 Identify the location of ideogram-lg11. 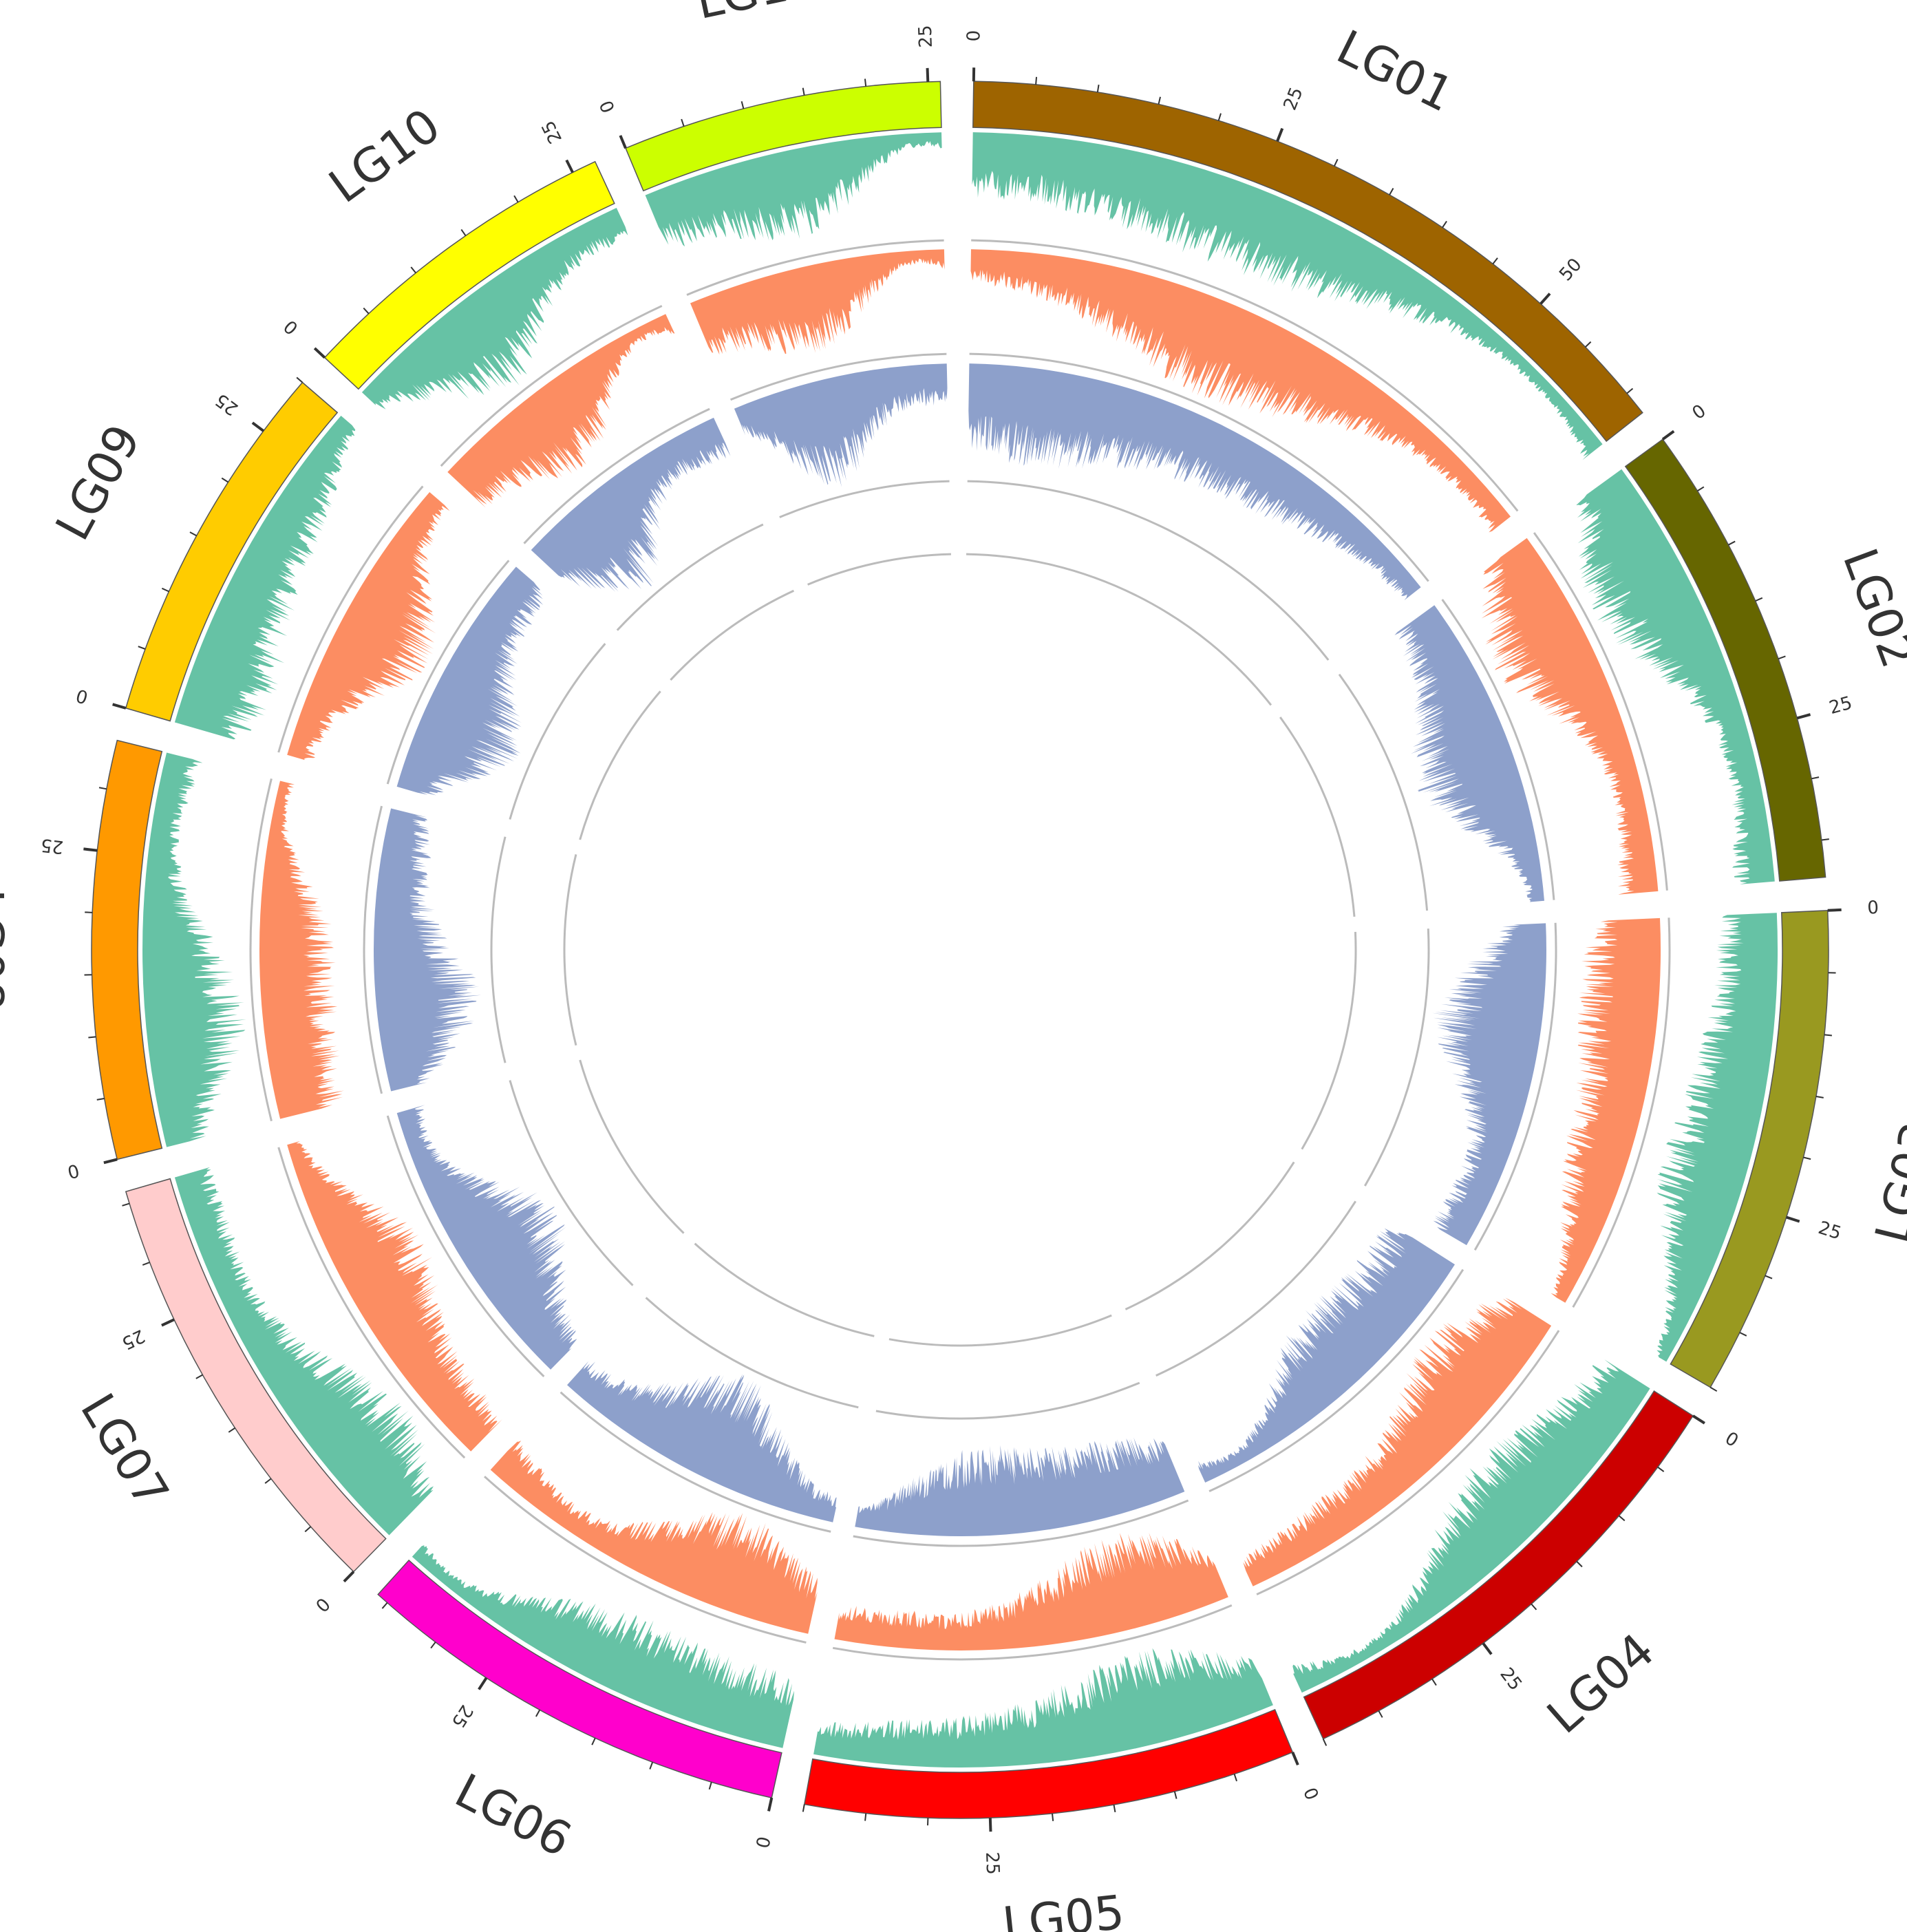
(783, 136).